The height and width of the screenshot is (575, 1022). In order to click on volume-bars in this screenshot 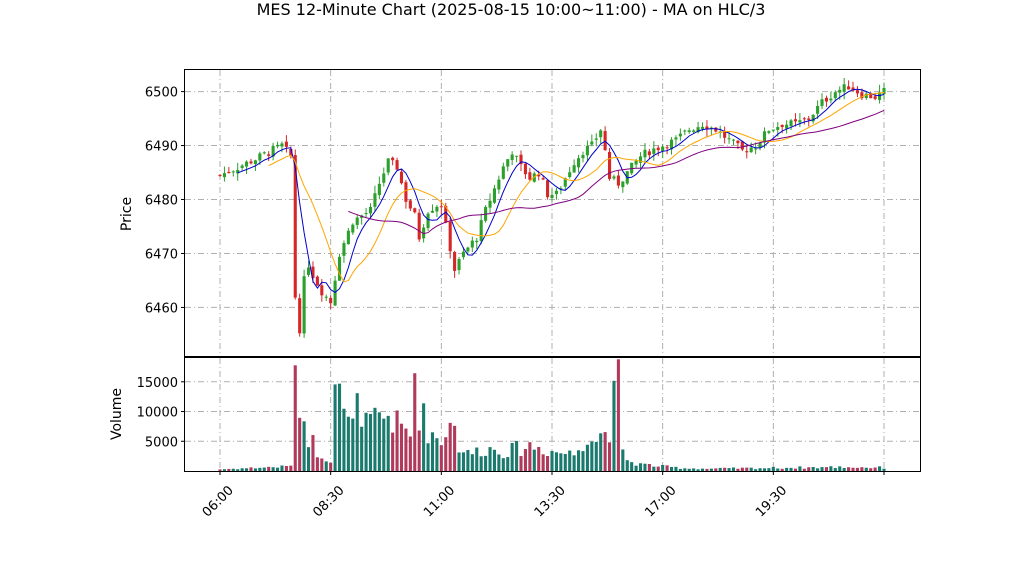, I will do `click(552, 415)`.